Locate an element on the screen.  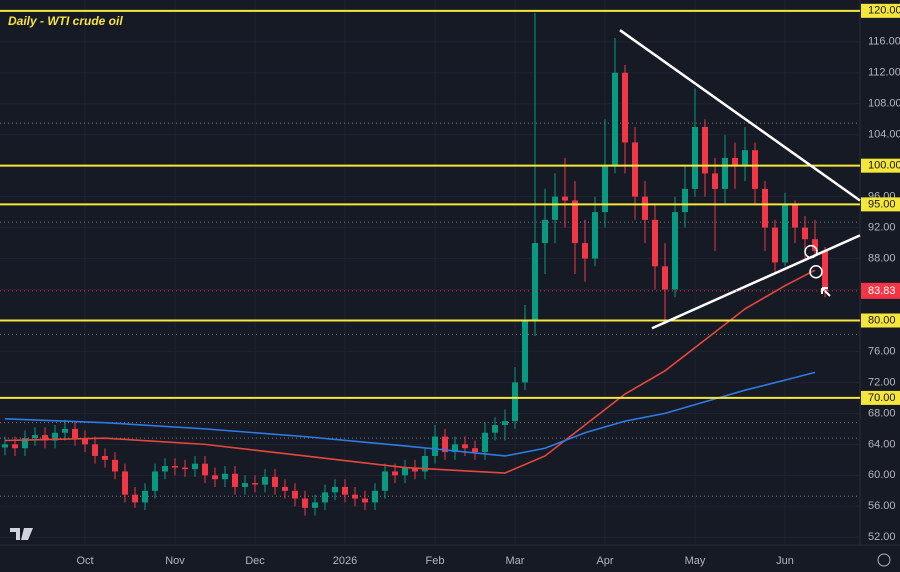
y-tick-label: 92.00 is located at coordinates (882, 228).